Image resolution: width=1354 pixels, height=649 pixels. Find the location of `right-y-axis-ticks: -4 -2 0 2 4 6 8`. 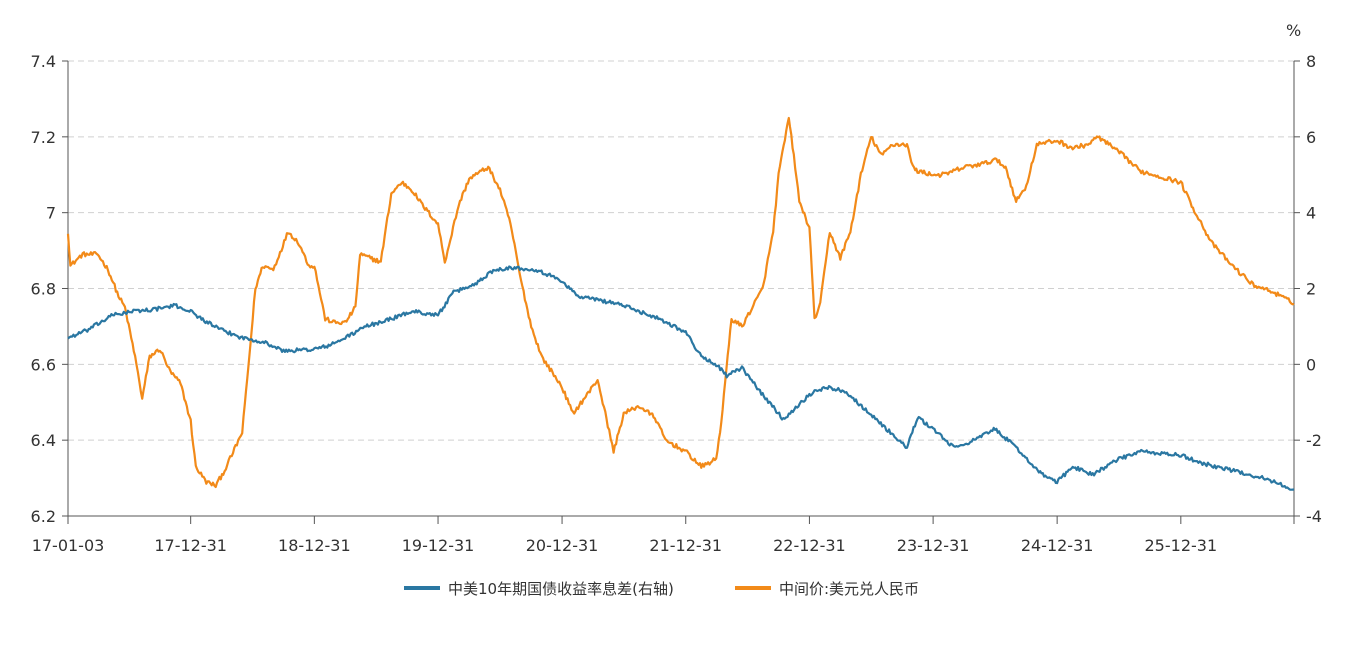

right-y-axis-ticks: -4 -2 0 2 4 6 8 is located at coordinates (1308, 289).